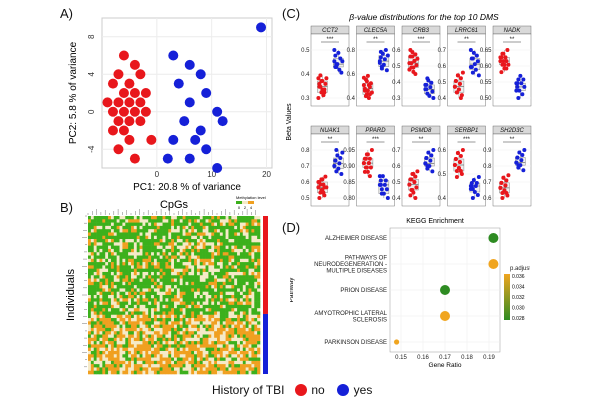  What do you see at coordinates (513, 31) in the screenshot?
I see `dms-gene-label-nadk: NADK` at bounding box center [513, 31].